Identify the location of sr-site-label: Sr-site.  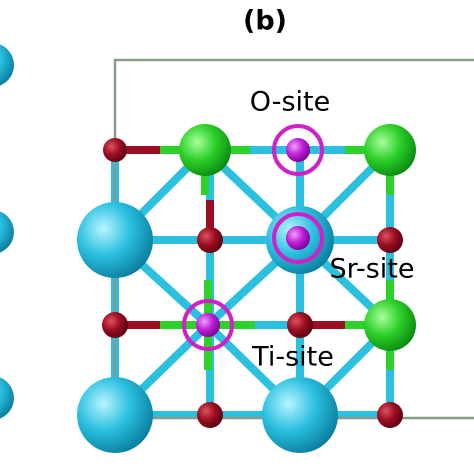
(371, 269).